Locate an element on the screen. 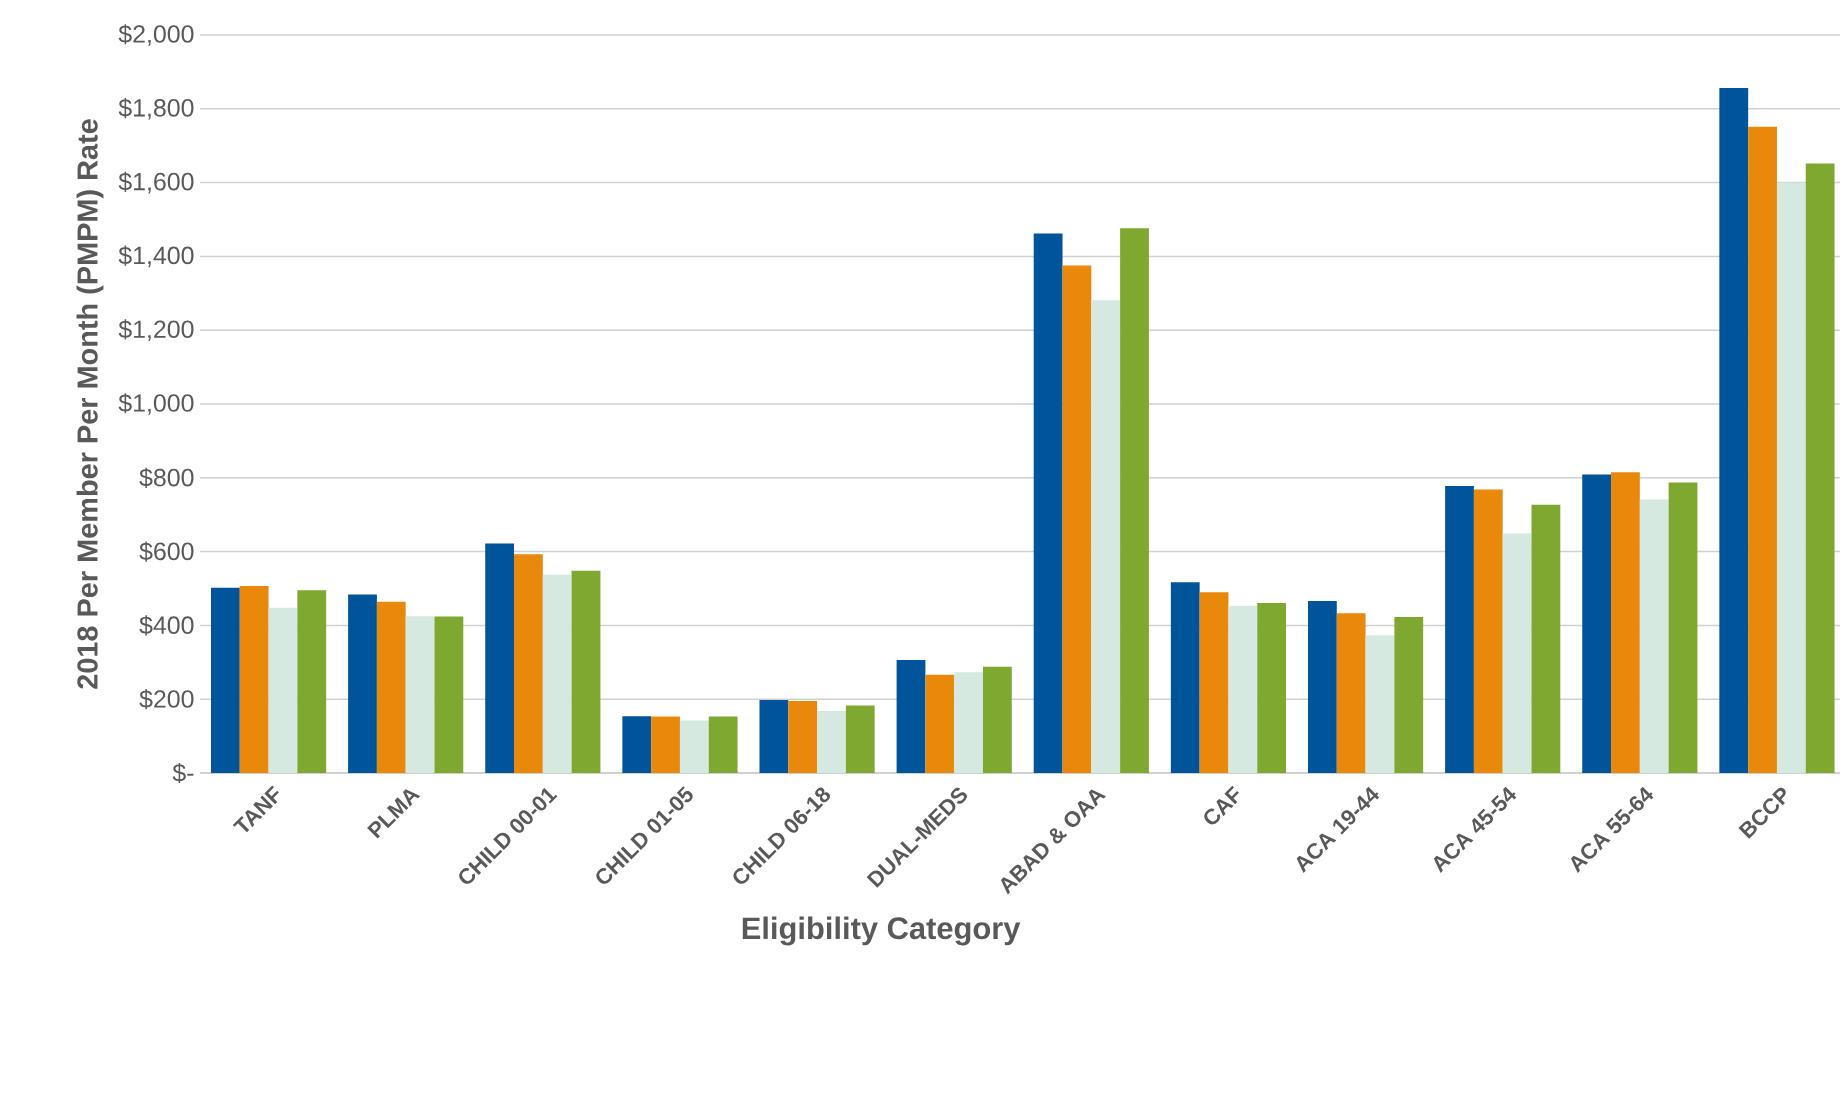  y-tick-label: $200 is located at coordinates (166, 699).